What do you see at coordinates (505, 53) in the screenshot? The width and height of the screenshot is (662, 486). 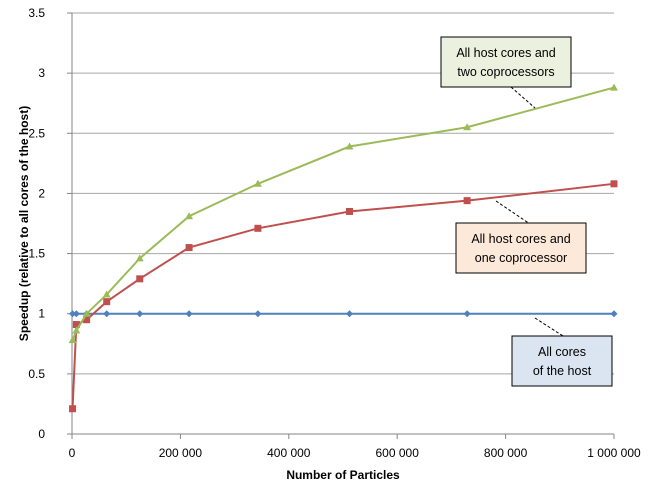 I see `callout-label-2-0: All host cores and` at bounding box center [505, 53].